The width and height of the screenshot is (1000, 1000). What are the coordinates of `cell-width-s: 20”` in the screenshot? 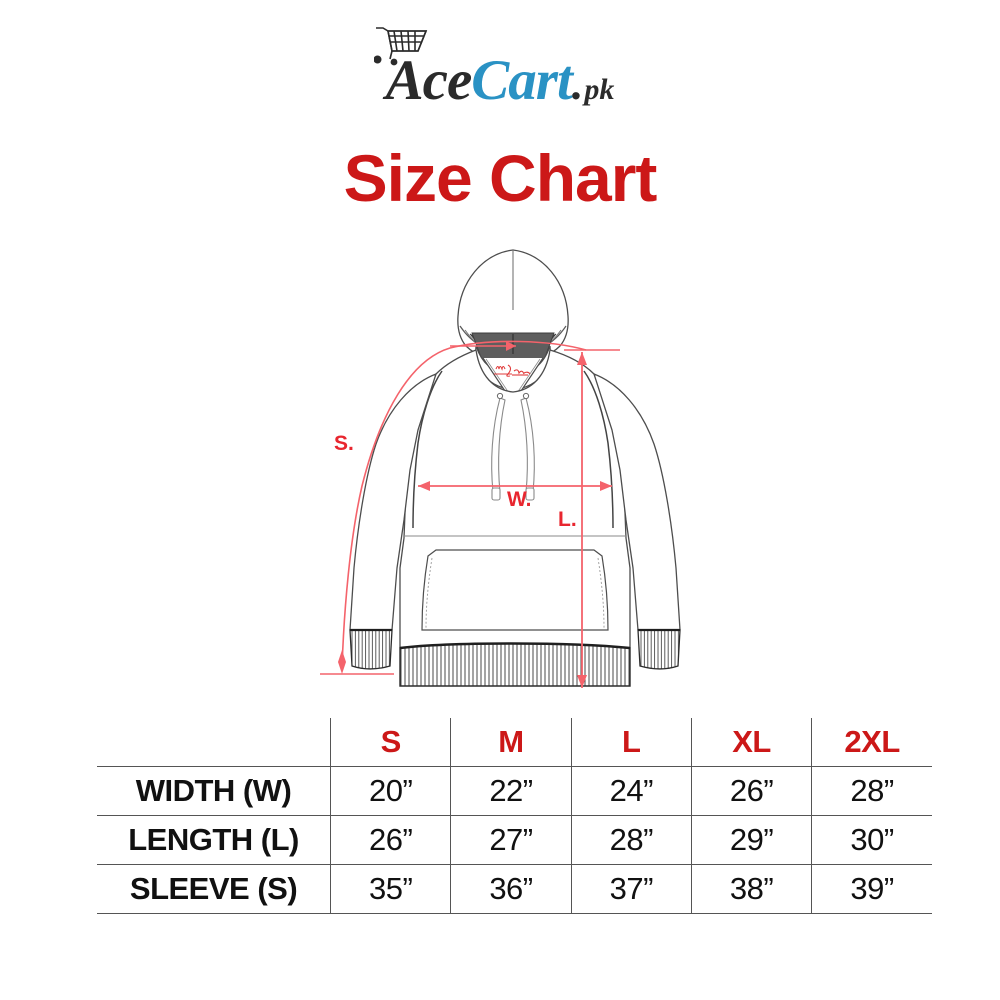 It's located at (390, 791).